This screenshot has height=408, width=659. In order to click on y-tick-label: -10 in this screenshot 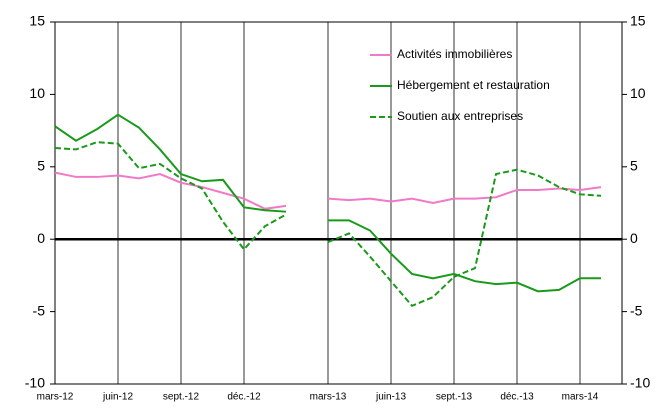, I will do `click(35, 383)`.